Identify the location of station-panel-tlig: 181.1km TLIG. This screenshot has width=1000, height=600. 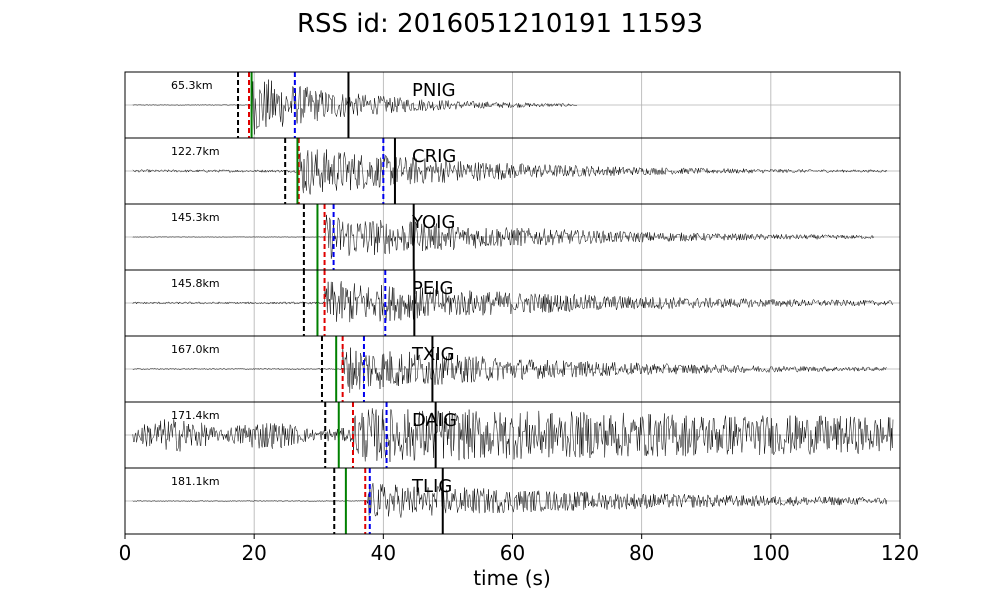
(512, 501).